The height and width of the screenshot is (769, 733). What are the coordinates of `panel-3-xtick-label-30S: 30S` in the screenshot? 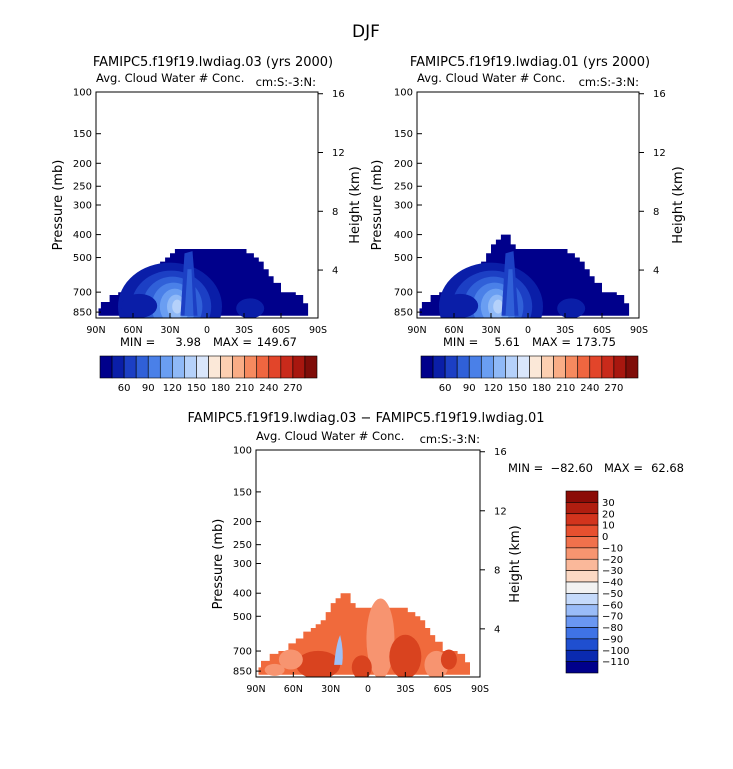 It's located at (405, 689).